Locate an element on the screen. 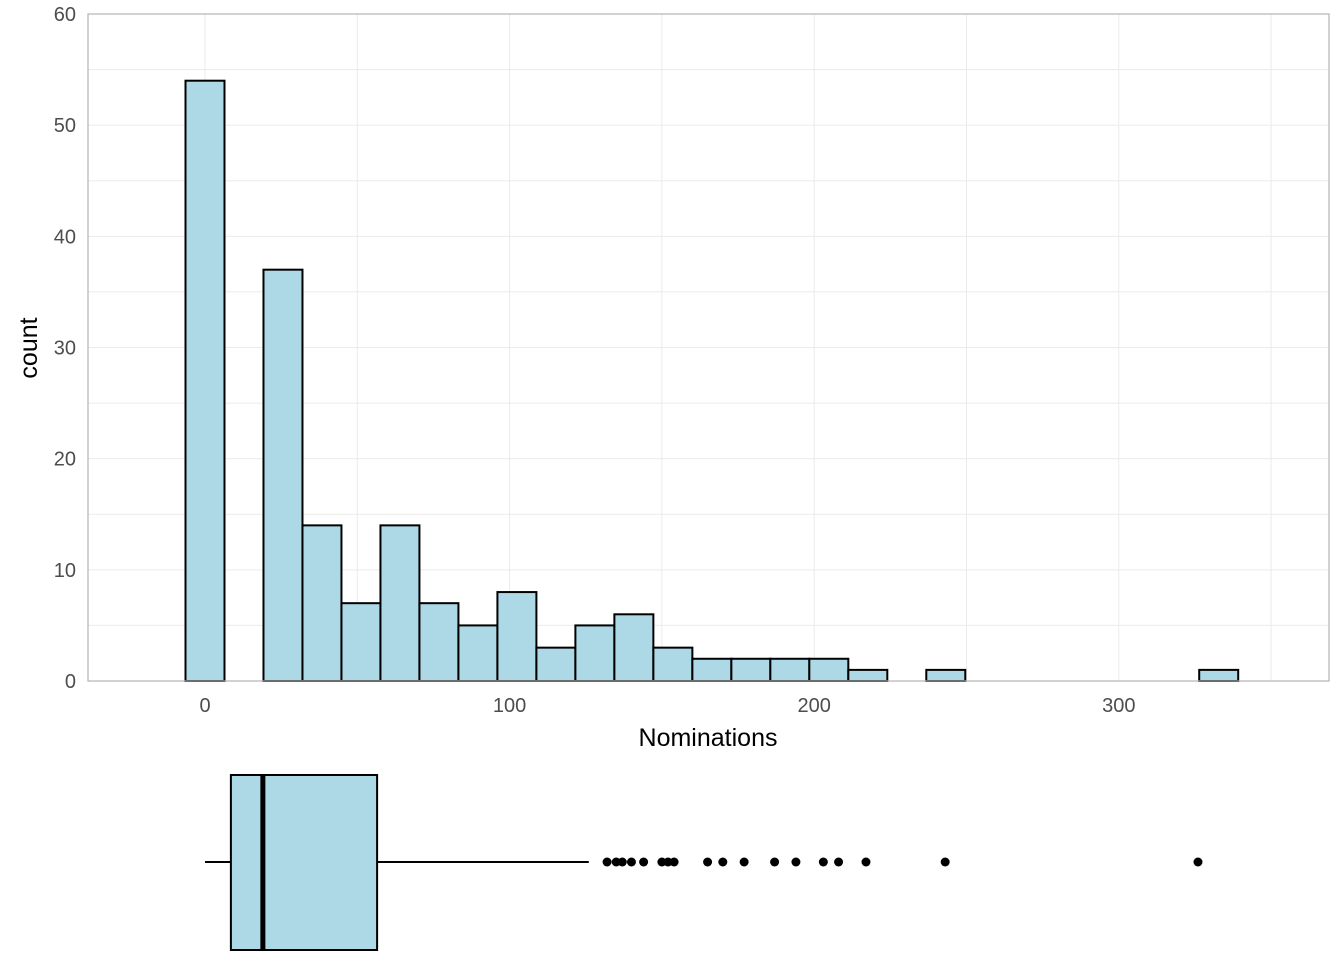 This screenshot has height=960, width=1344. x-tick-labels: 0 100 200 300 is located at coordinates (667, 706).